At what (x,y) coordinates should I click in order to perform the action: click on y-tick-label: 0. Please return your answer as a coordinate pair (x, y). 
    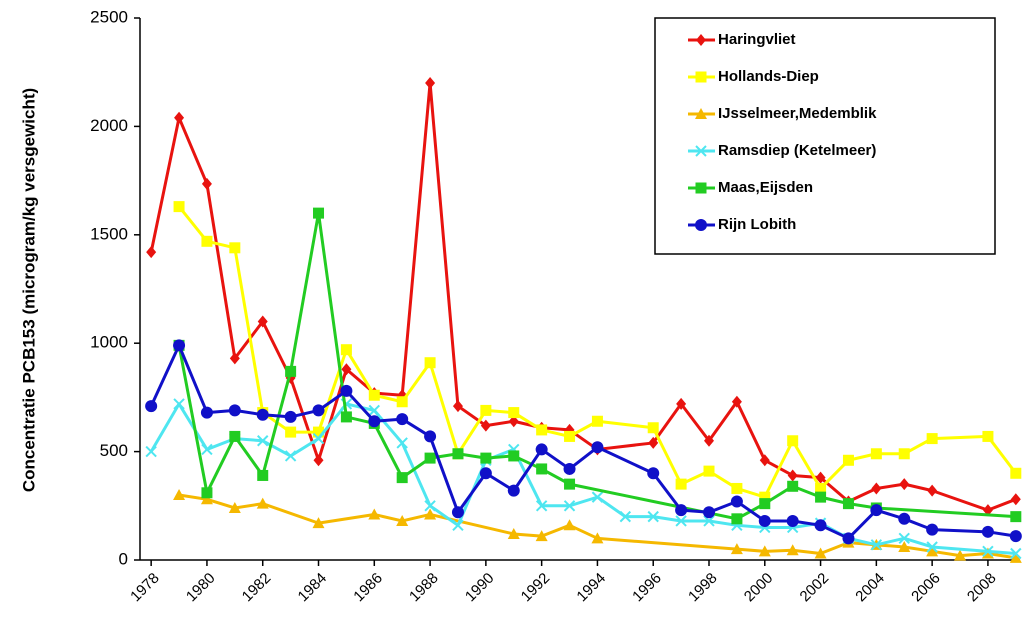
    Looking at the image, I should click on (123, 558).